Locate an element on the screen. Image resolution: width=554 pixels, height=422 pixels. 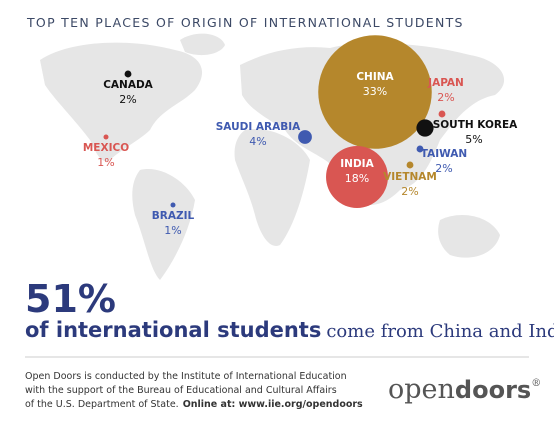
logo-mark: ® is located at coordinates (536, 383).